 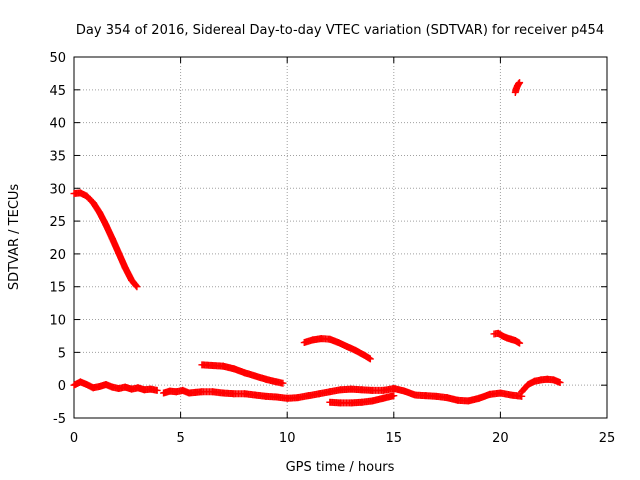 What do you see at coordinates (340, 467) in the screenshot?
I see `x-axis-label: GPS time / hours` at bounding box center [340, 467].